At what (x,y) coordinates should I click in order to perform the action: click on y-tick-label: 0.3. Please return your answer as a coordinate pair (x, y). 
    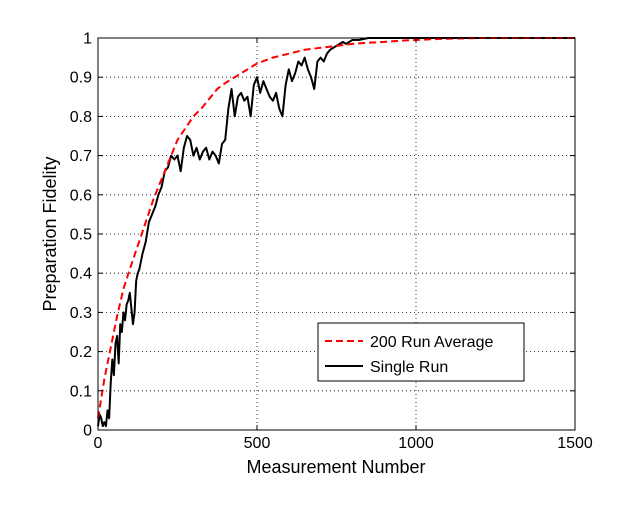
    Looking at the image, I should click on (81, 313).